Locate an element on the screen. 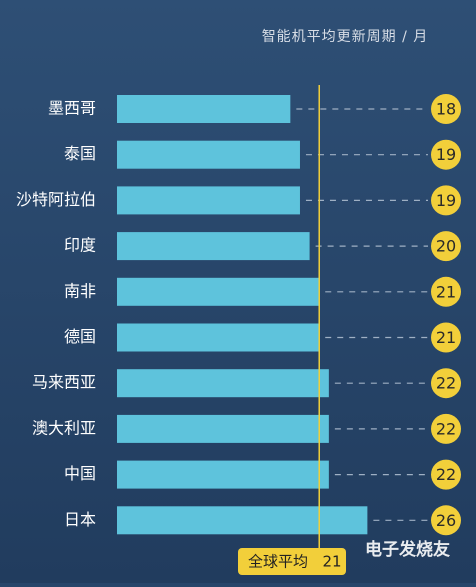 The width and height of the screenshot is (476, 587). value-label: 20 is located at coordinates (446, 246).